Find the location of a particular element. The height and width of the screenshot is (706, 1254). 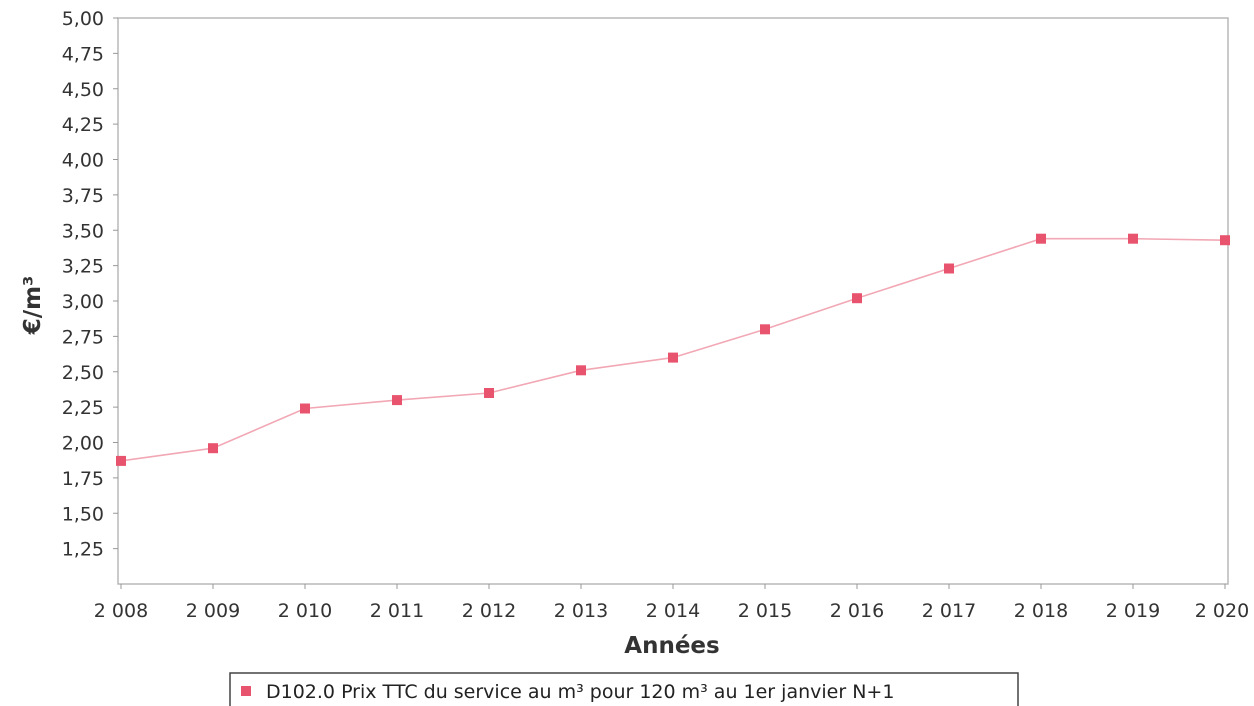

y-tick-label: 1,25 is located at coordinates (83, 550).